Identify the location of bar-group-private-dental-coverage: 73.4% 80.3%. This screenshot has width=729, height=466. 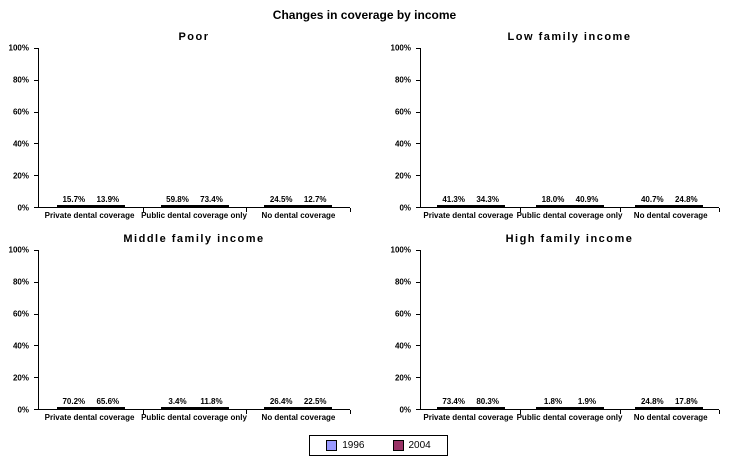
(470, 403).